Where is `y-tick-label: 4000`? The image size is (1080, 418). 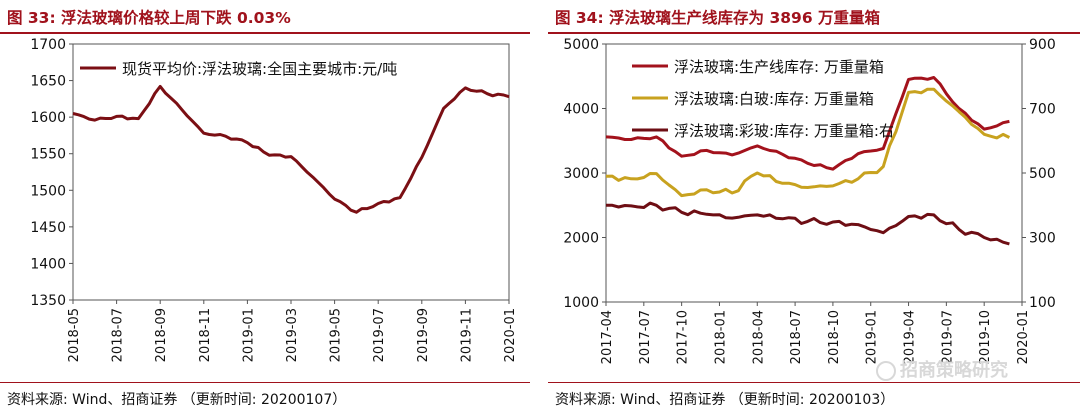 y-tick-label: 4000 is located at coordinates (581, 110).